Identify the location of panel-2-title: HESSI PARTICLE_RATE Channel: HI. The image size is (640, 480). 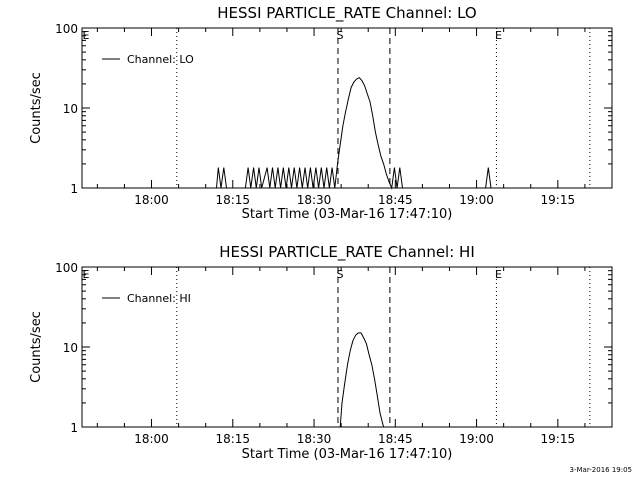
(347, 252).